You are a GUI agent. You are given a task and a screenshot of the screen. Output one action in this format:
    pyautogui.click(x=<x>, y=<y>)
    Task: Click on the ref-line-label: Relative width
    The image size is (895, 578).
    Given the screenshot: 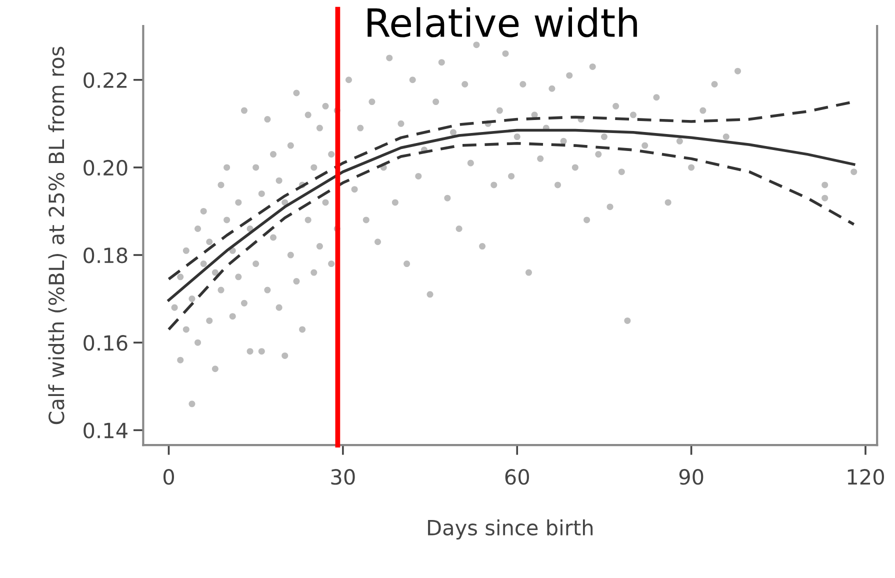 What is the action you would take?
    pyautogui.click(x=502, y=22)
    